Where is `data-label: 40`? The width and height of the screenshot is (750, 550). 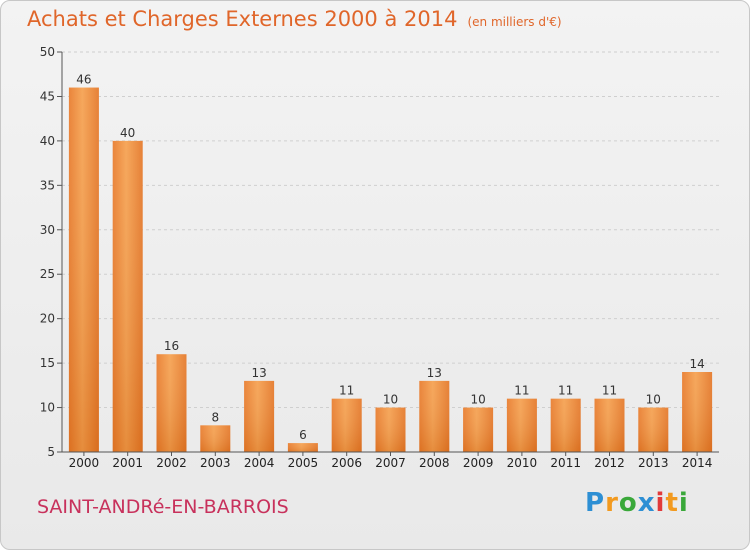
data-label: 40 is located at coordinates (127, 133).